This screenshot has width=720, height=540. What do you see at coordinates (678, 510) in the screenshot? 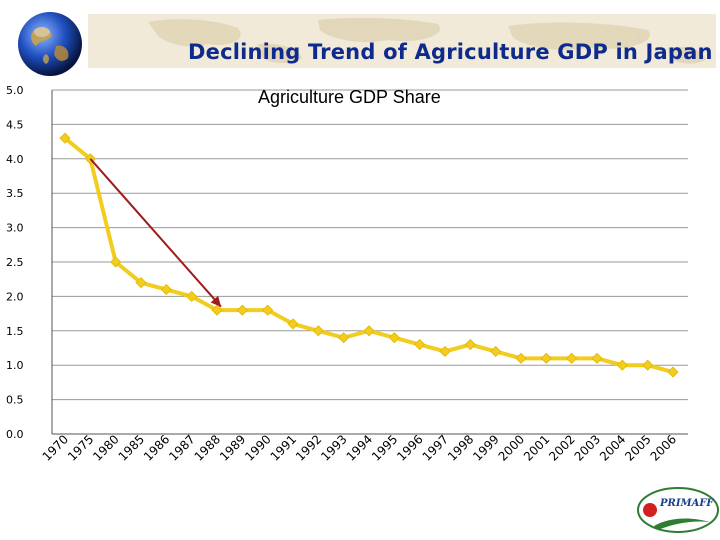
I see `primaff-logo` at bounding box center [678, 510].